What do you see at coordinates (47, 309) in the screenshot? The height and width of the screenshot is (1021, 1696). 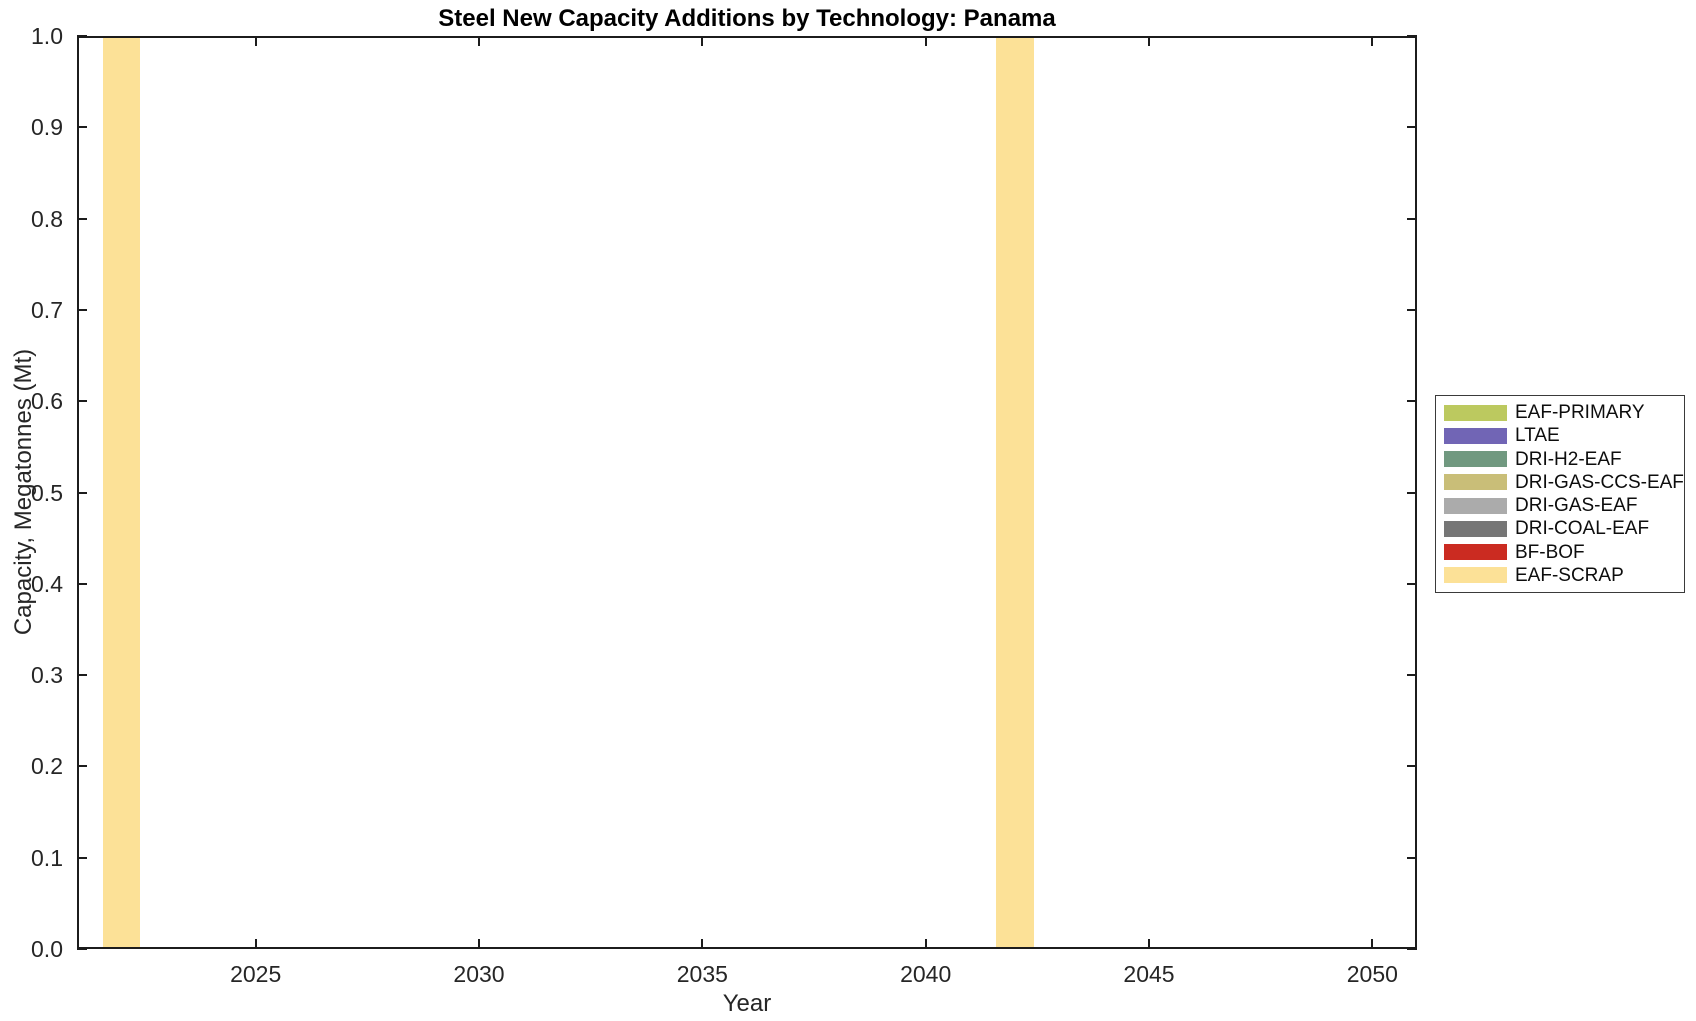 I see `y-tick-label: 0.7` at bounding box center [47, 309].